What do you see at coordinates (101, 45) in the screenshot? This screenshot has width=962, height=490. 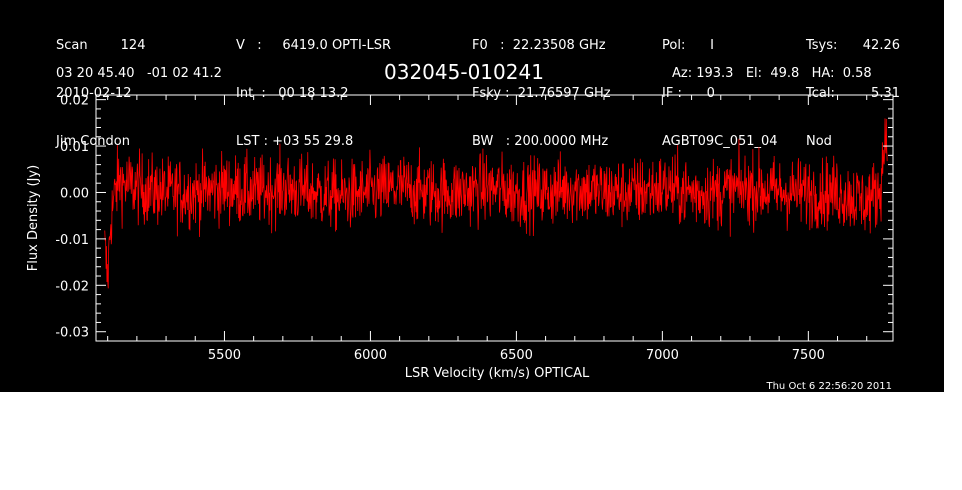 I see `scan-number: Scan 124` at bounding box center [101, 45].